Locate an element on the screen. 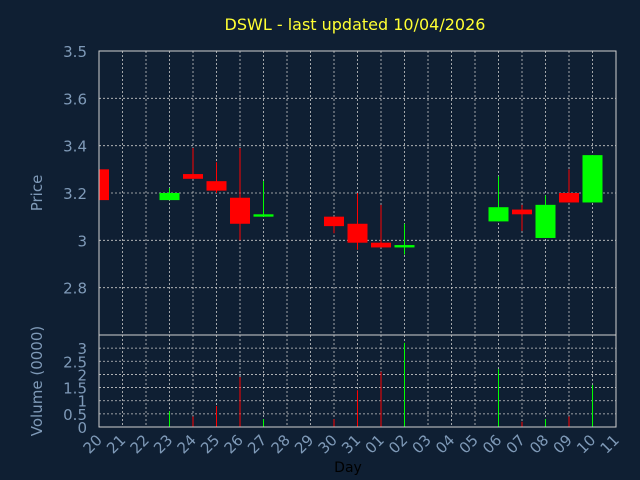 Image resolution: width=640 pixels, height=480 pixels. volume-tick-label: 0.5 is located at coordinates (75, 415).